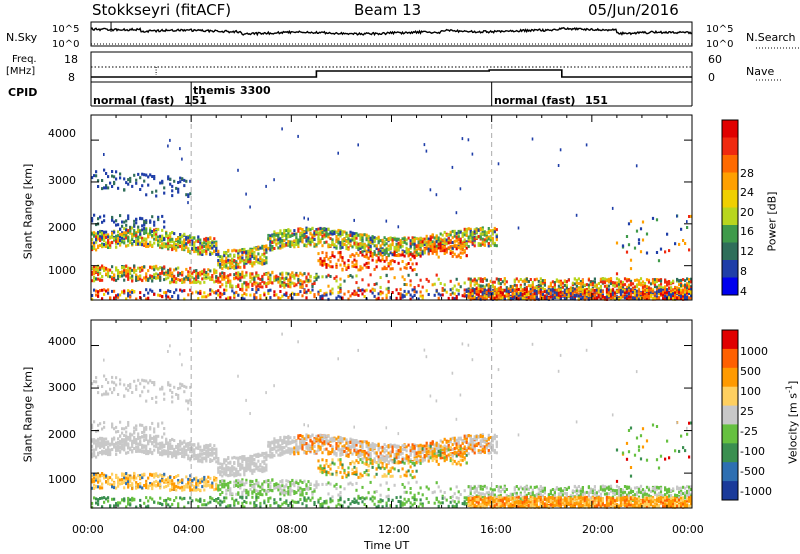  What do you see at coordinates (189, 529) in the screenshot?
I see `xtick-1: 04:00` at bounding box center [189, 529].